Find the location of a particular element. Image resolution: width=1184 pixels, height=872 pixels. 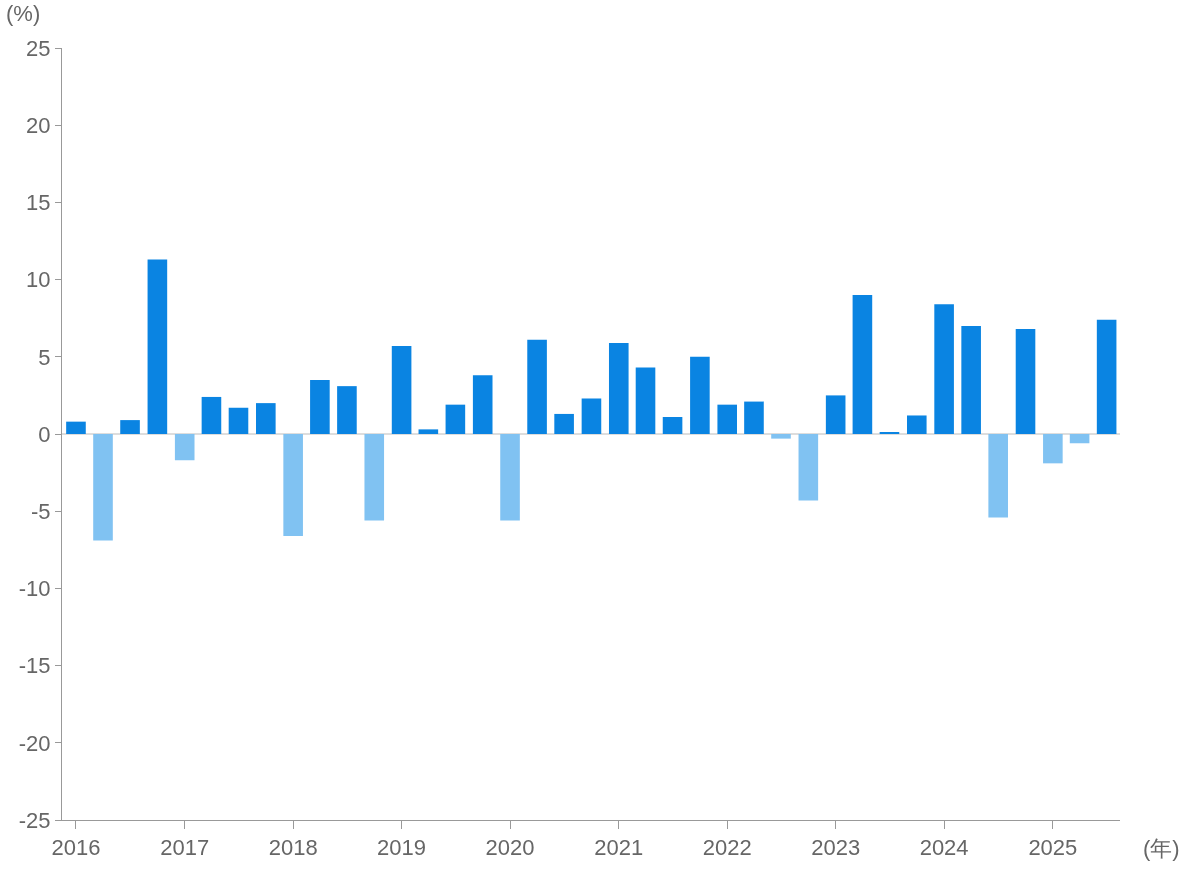

x-tick-label: 2016 is located at coordinates (76, 848).